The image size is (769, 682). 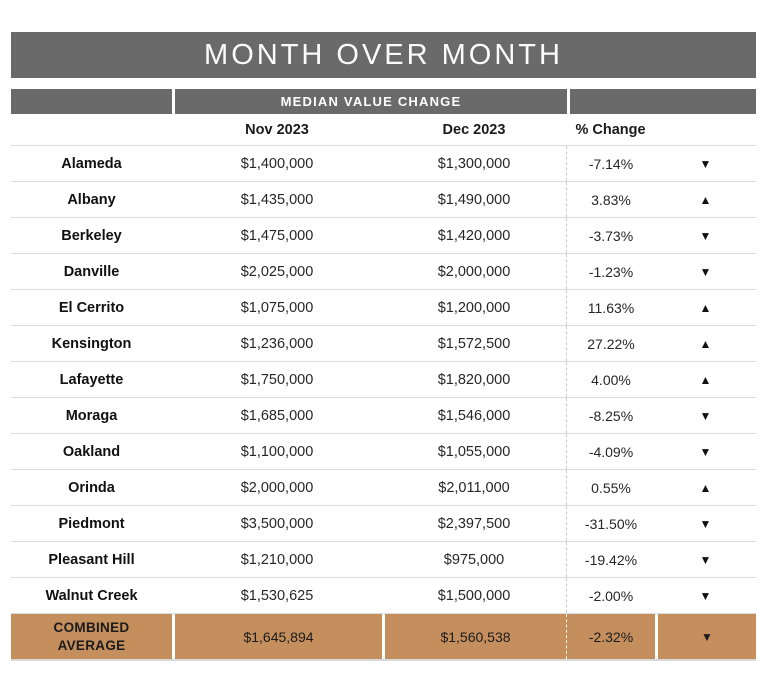 I want to click on table-row: Danville $2,025,000 $2,000,000 -1.23% ▼, so click(x=383, y=272).